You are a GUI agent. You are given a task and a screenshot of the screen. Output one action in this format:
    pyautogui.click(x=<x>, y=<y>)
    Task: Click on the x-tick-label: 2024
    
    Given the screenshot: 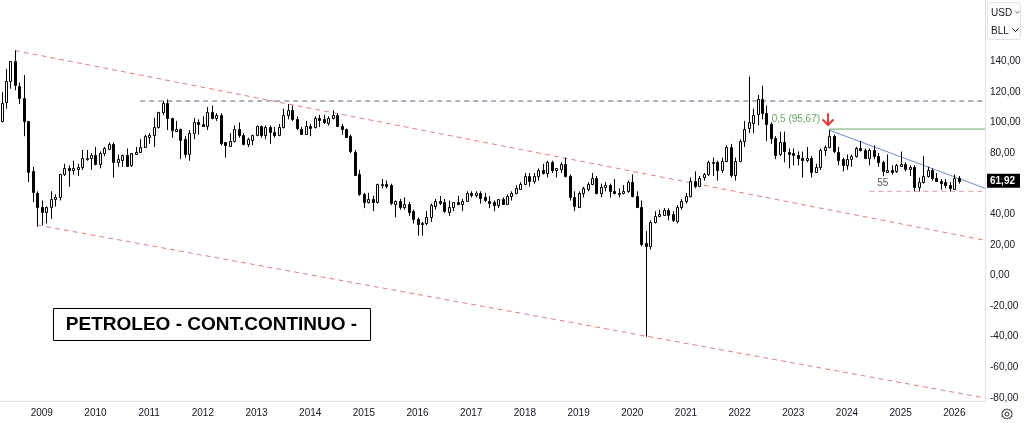 What is the action you would take?
    pyautogui.click(x=847, y=412)
    